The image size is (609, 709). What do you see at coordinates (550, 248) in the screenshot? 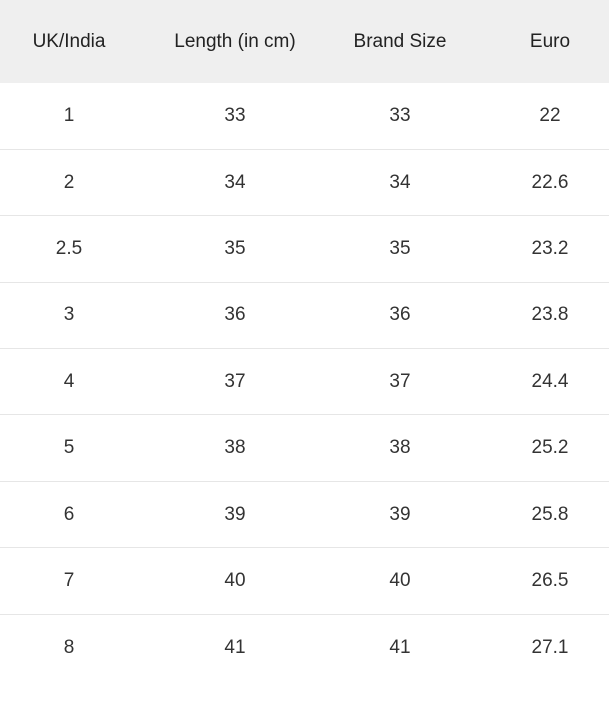
I see `cell-euro: 23.2` at bounding box center [550, 248].